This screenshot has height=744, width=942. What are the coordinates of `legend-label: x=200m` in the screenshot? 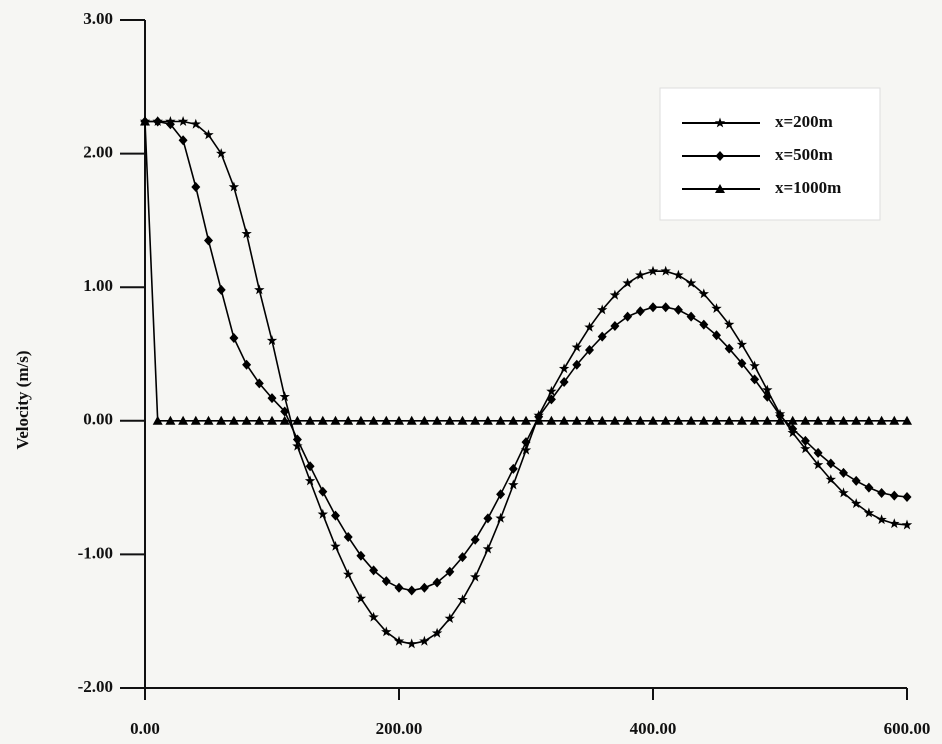 It's located at (804, 121).